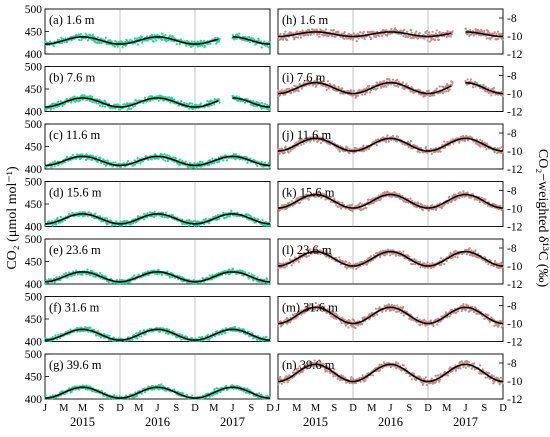 The width and height of the screenshot is (550, 437). I want to click on panel-label: (h) 1.6 m, so click(305, 20).